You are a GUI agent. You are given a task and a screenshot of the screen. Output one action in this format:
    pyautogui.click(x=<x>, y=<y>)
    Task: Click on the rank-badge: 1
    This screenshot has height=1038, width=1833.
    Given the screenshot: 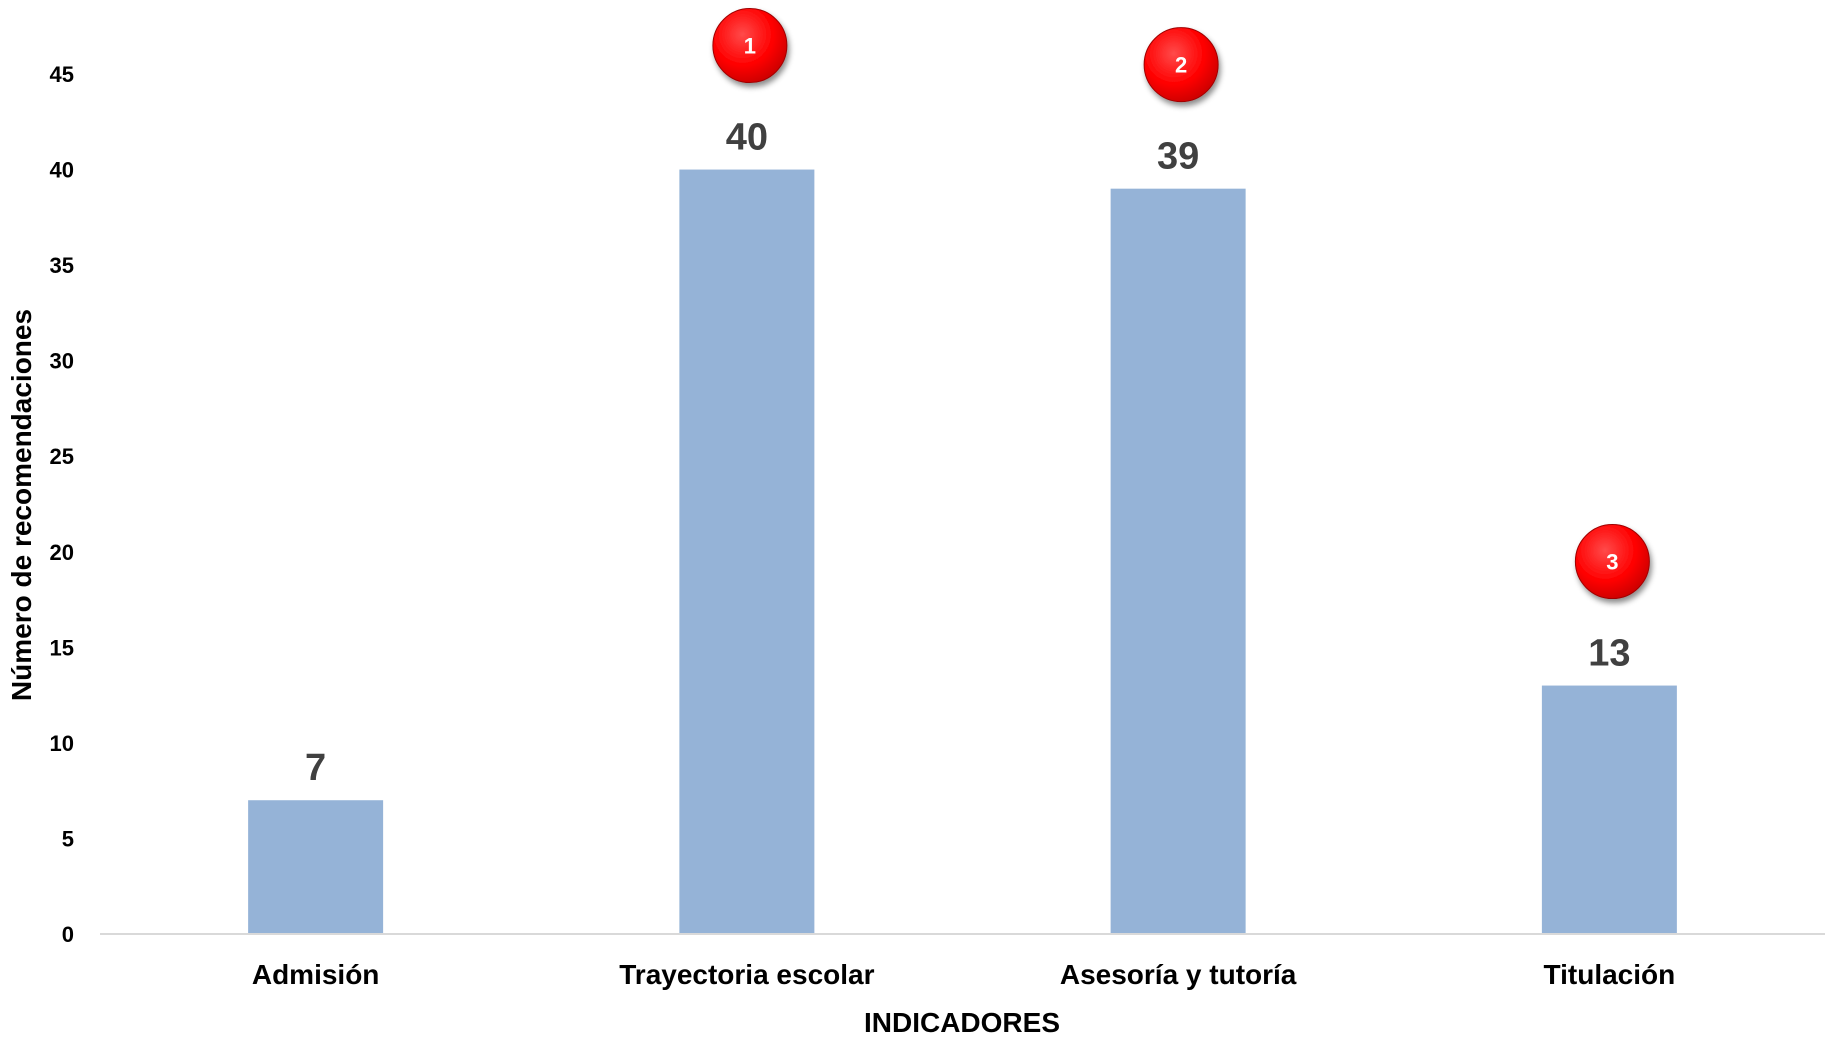 What is the action you would take?
    pyautogui.click(x=750, y=46)
    